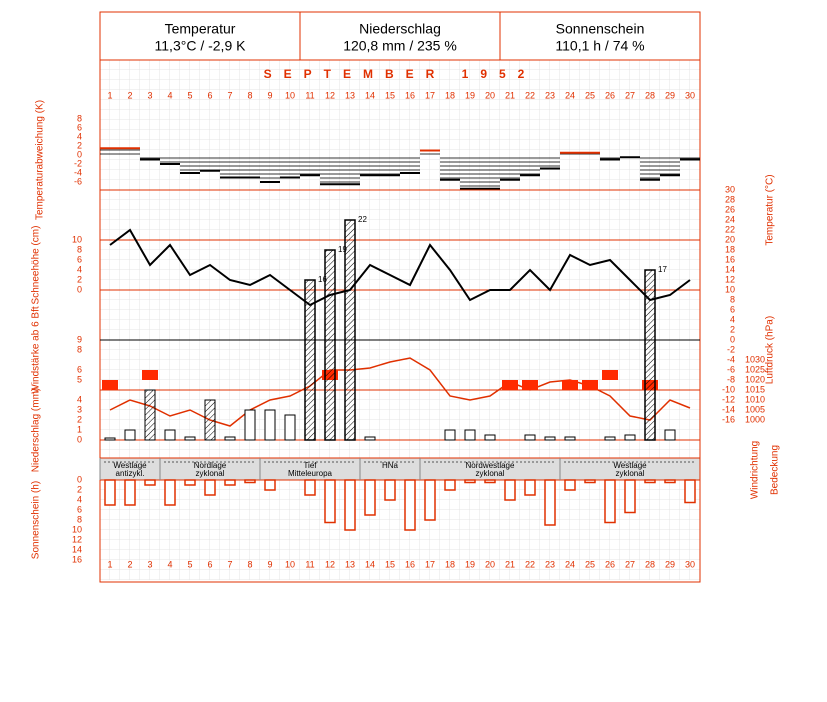 This screenshot has height=702, width=827. What do you see at coordinates (510, 95) in the screenshot?
I see `day-label: 21` at bounding box center [510, 95].